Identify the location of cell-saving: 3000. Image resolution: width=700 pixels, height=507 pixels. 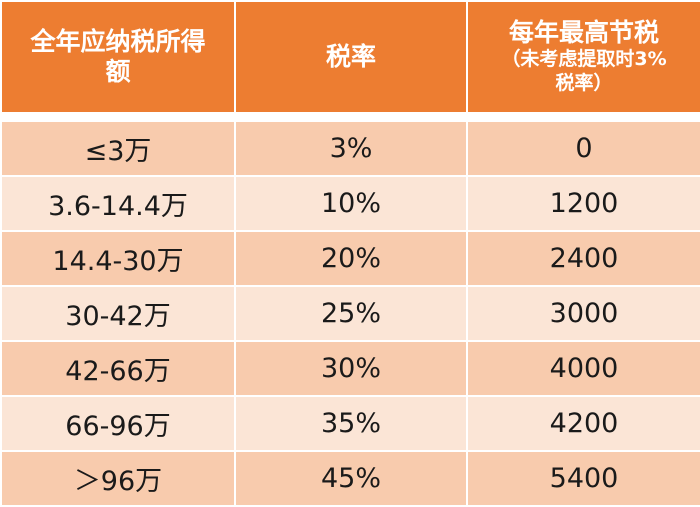
(583, 313).